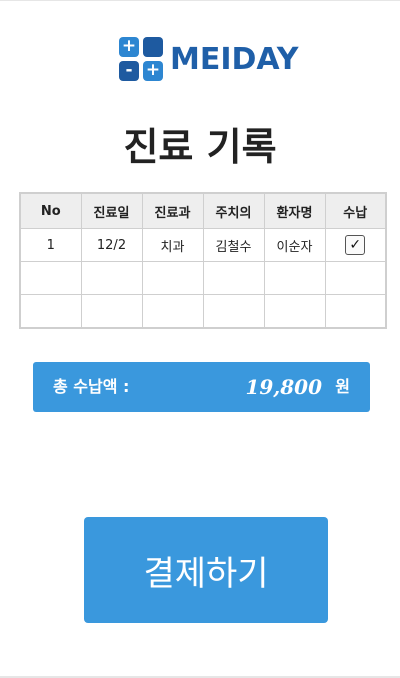  I want to click on header-paid: 수납, so click(355, 210).